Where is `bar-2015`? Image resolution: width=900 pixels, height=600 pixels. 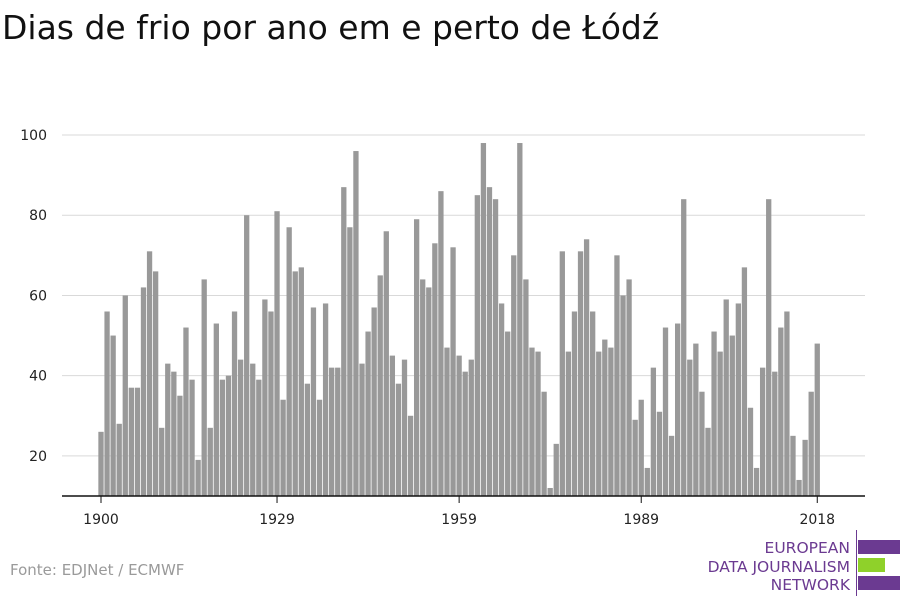 bar-2015 is located at coordinates (799, 487).